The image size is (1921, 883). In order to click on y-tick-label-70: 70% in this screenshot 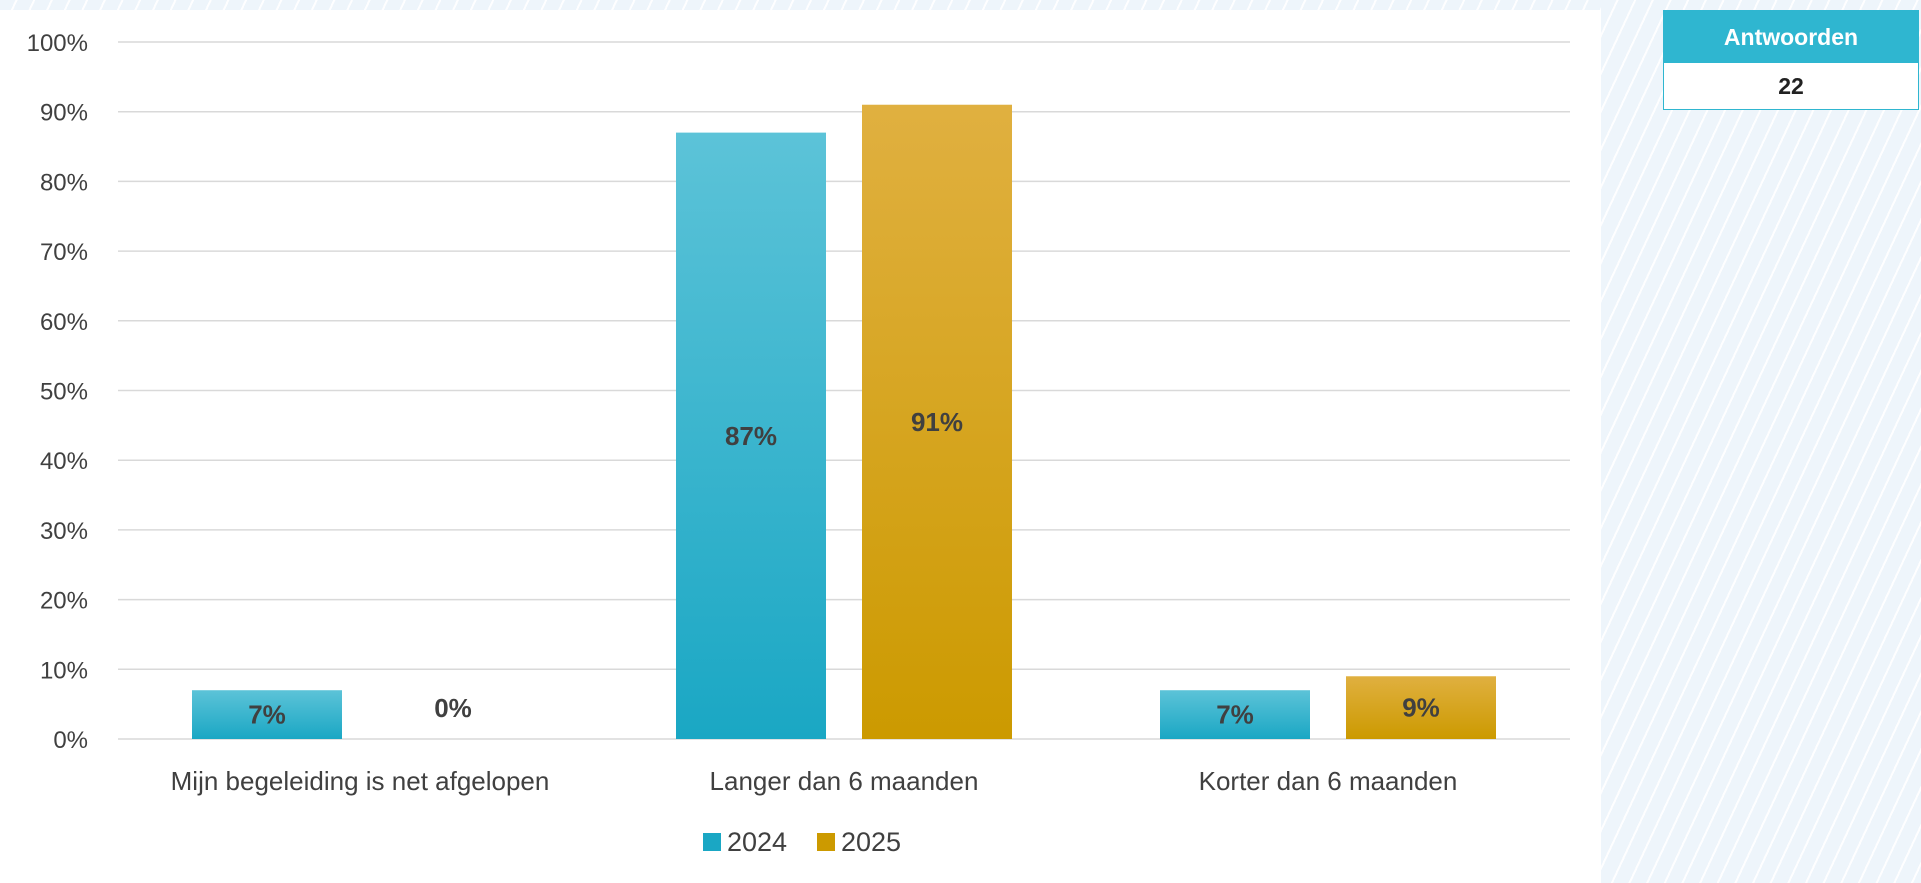, I will do `click(64, 252)`.